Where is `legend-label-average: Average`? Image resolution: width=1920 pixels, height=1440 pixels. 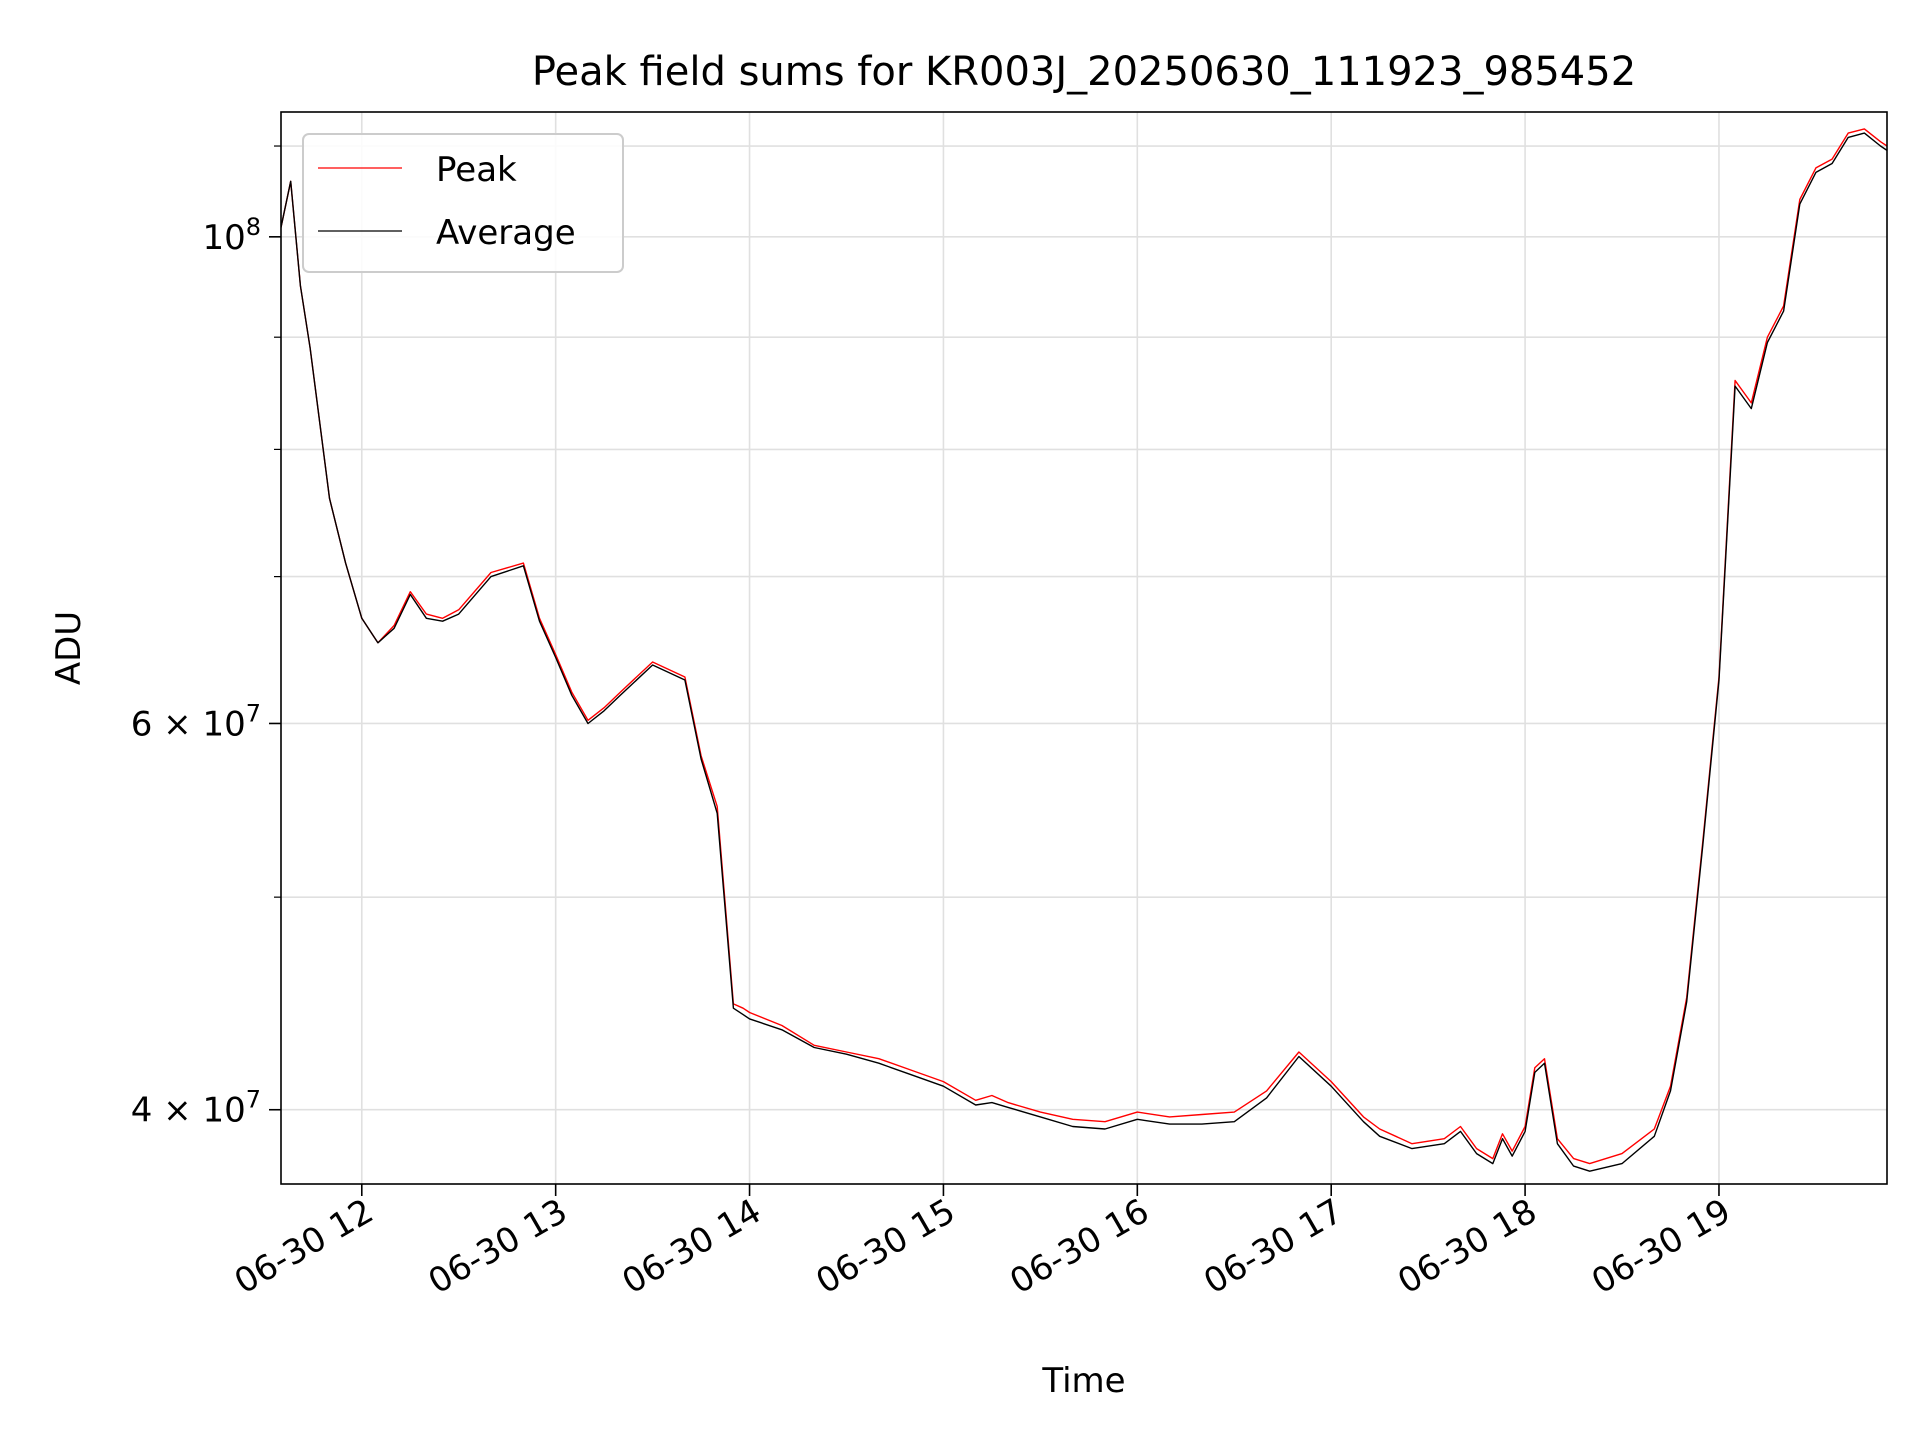 legend-label-average: Average is located at coordinates (506, 233).